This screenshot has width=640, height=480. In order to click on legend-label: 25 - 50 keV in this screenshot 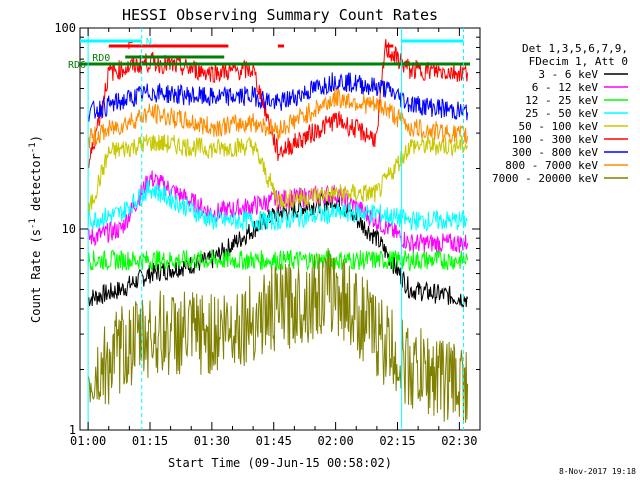, I will do `click(561, 113)`.